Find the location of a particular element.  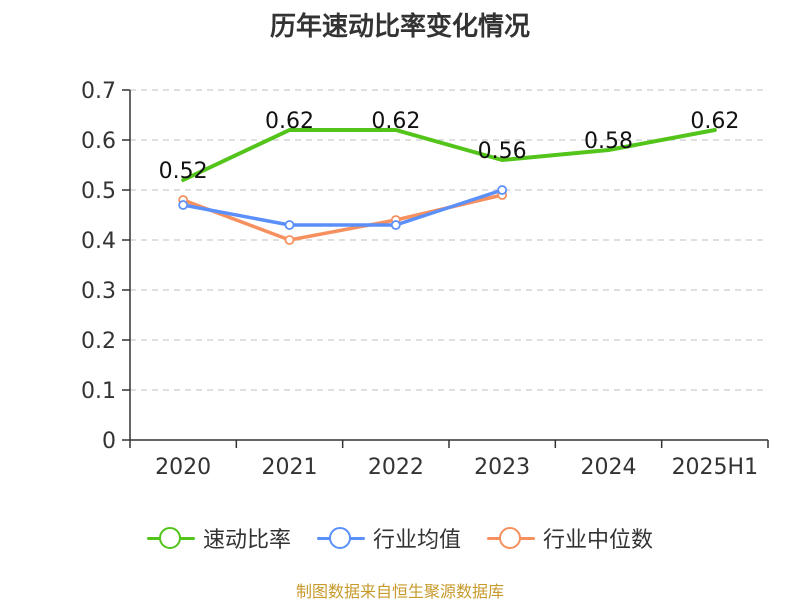

data-label: 0.58 is located at coordinates (608, 141).